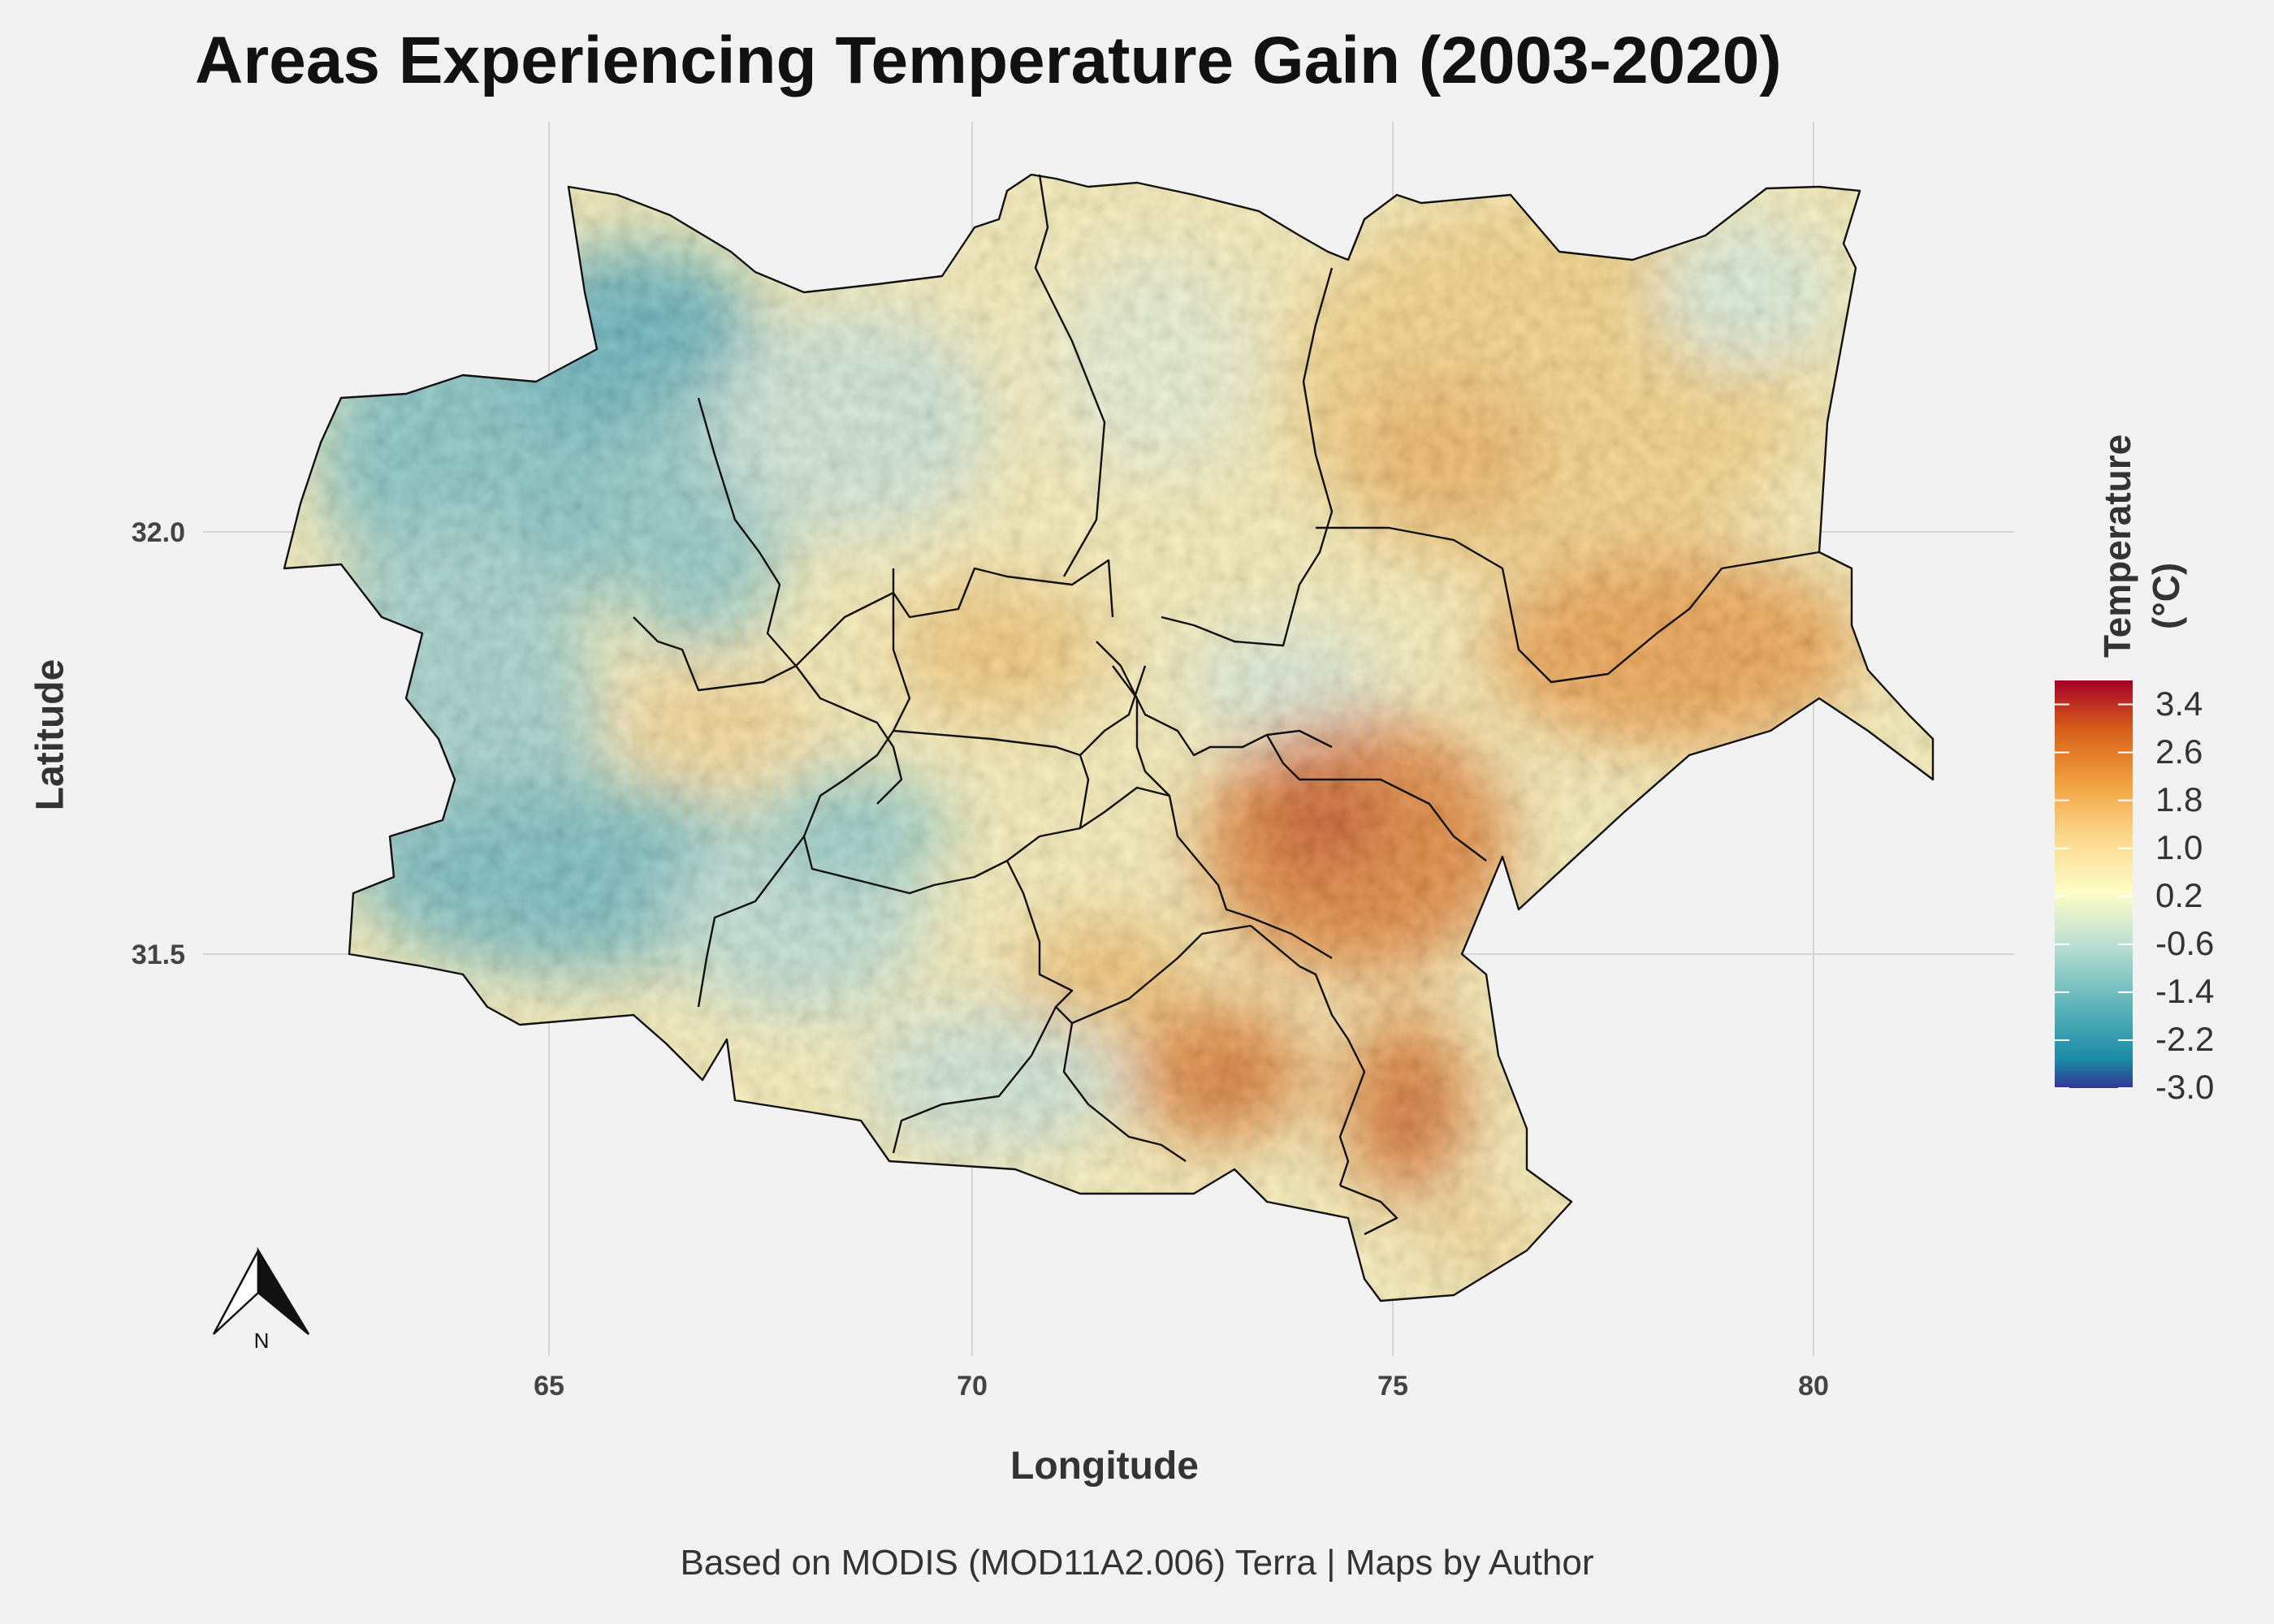 Image resolution: width=2274 pixels, height=1624 pixels. What do you see at coordinates (549, 1387) in the screenshot?
I see `x-tick-label: 65` at bounding box center [549, 1387].